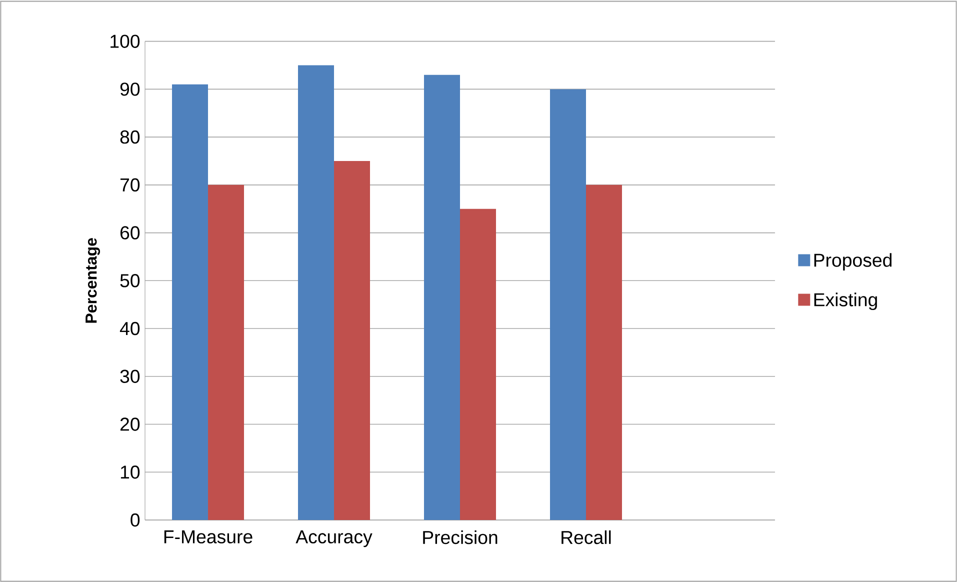  What do you see at coordinates (586, 537) in the screenshot?
I see `x-tick-label: Recall` at bounding box center [586, 537].